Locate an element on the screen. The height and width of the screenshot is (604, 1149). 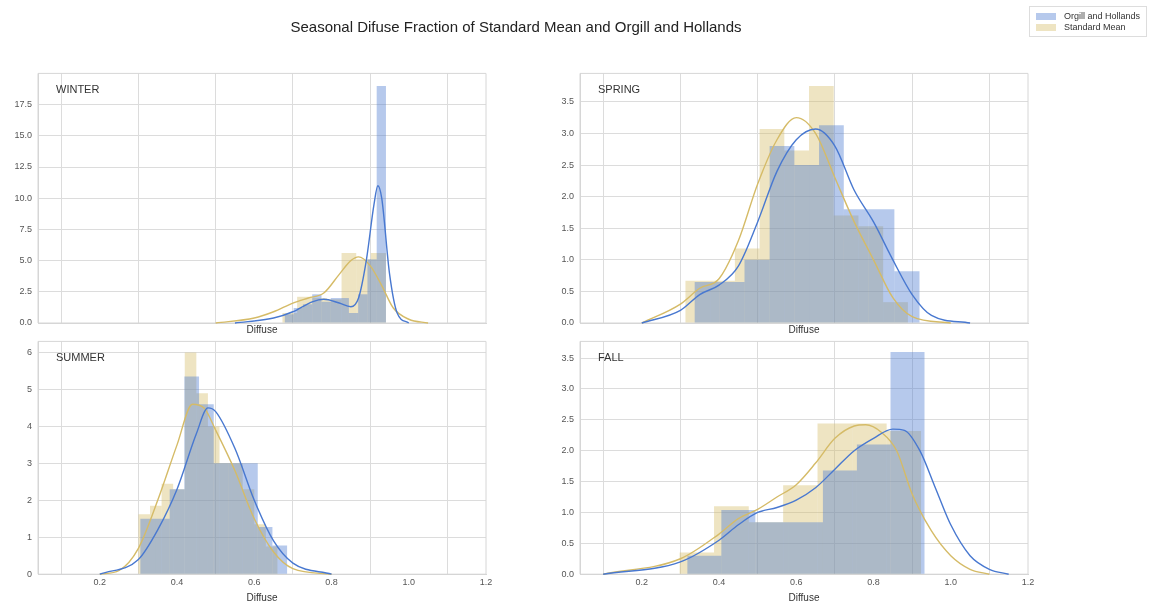
annotation: WINTER is located at coordinates (78, 88).